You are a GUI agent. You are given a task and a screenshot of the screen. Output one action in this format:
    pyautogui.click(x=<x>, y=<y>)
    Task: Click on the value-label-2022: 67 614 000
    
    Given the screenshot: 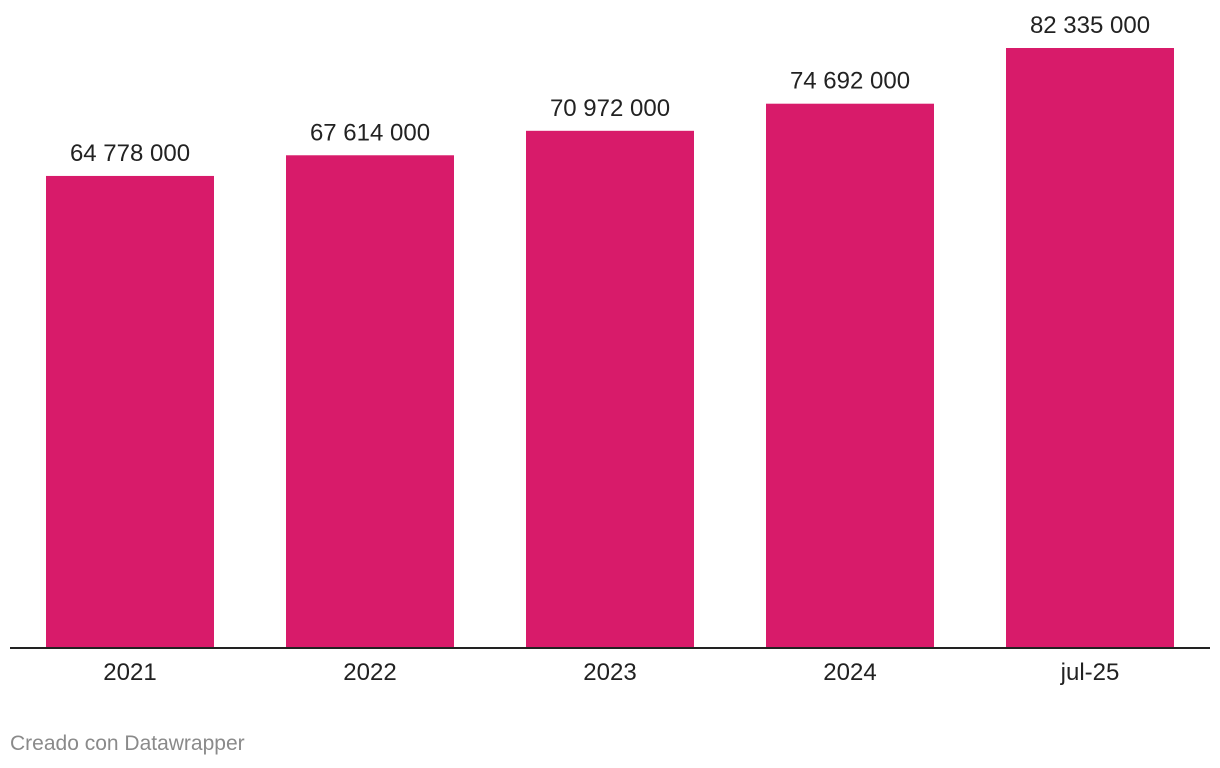 What is the action you would take?
    pyautogui.click(x=370, y=132)
    